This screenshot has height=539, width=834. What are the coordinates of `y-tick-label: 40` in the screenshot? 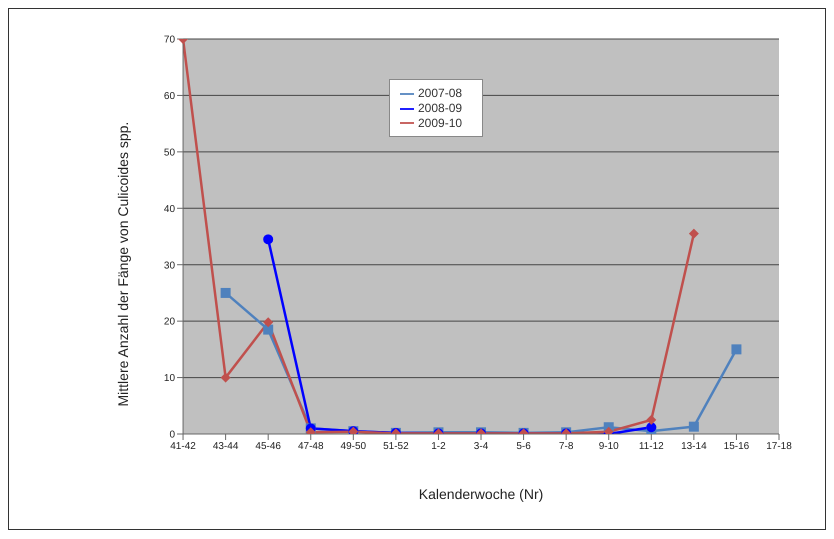 It's located at (170, 209).